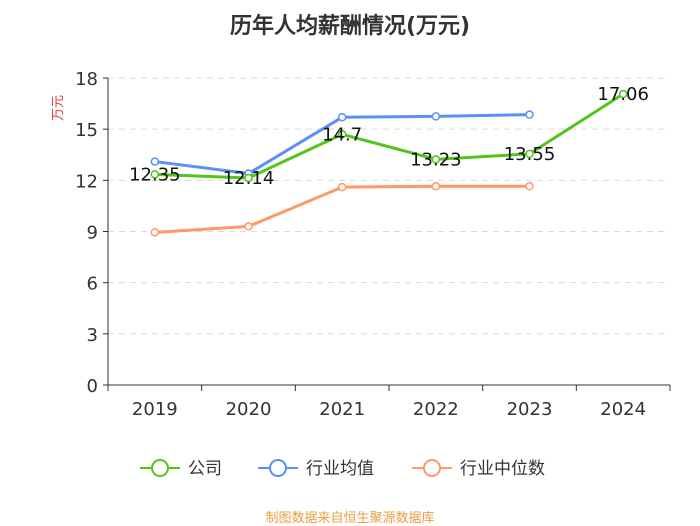 This screenshot has width=700, height=526. I want to click on y-tick-label: 3, so click(92, 335).